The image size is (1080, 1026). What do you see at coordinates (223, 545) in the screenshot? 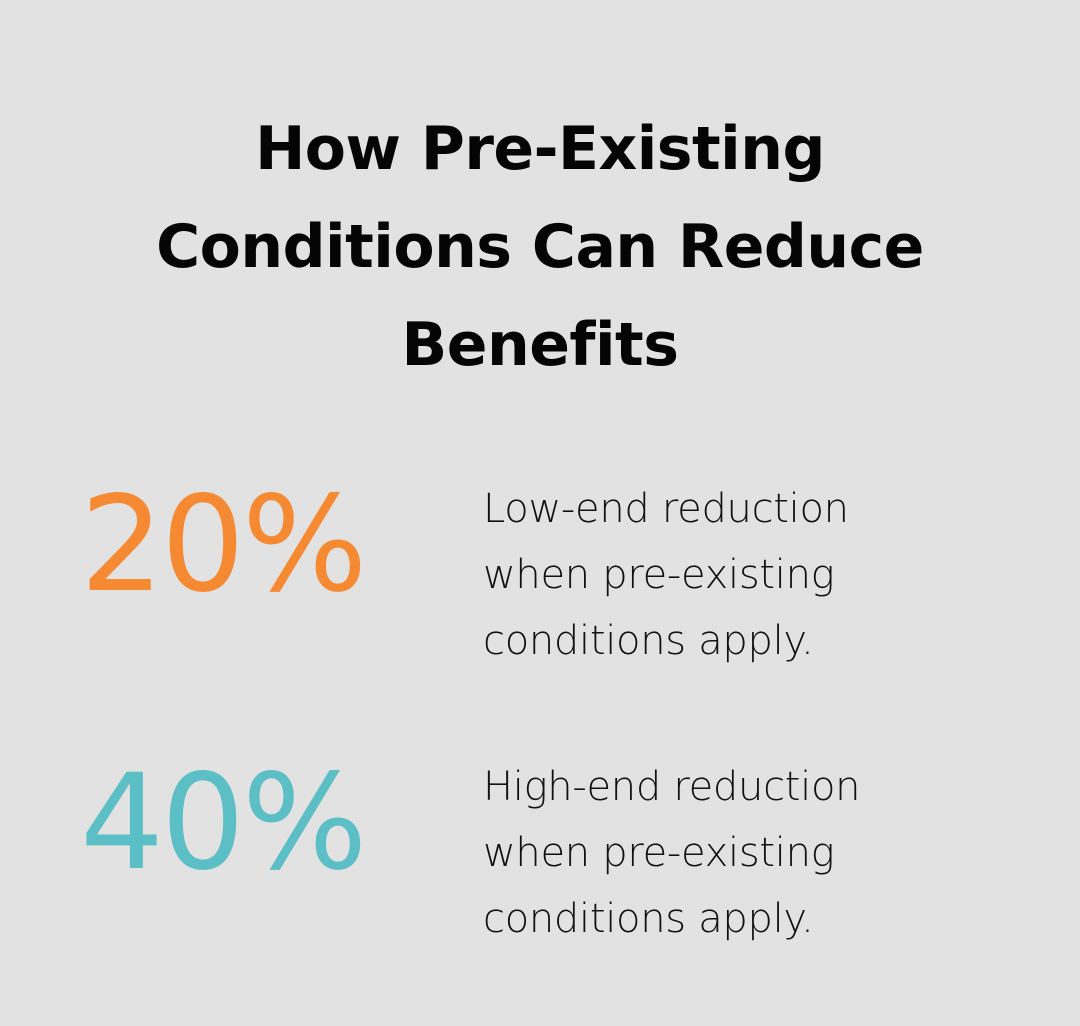
I see `stat-value-low-end: 20%` at bounding box center [223, 545].